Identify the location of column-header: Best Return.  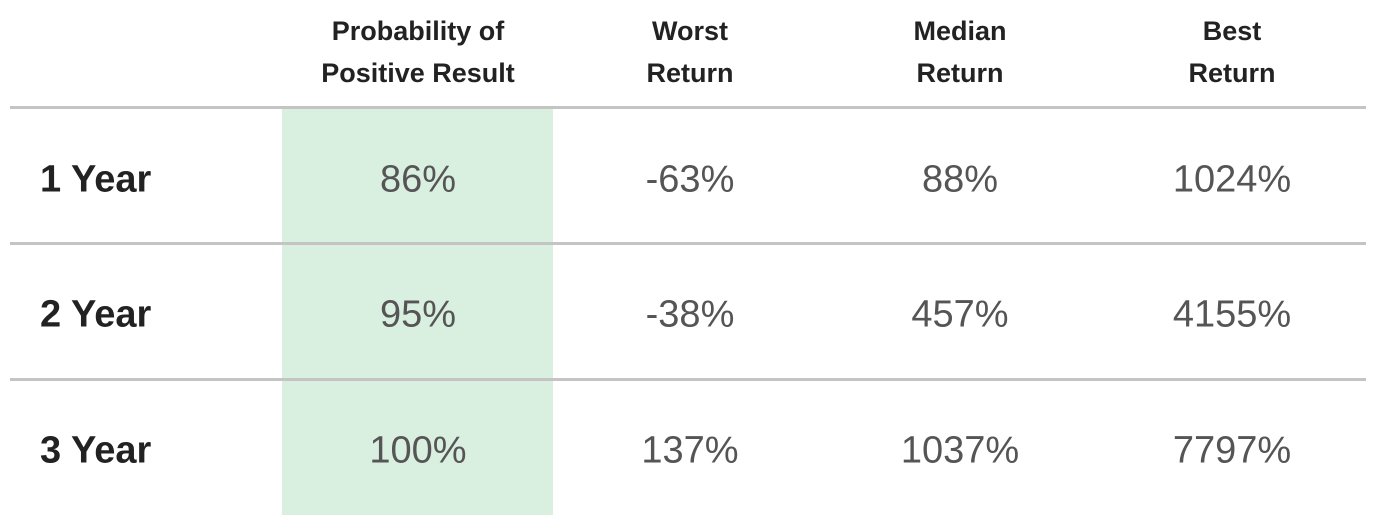
(1232, 52).